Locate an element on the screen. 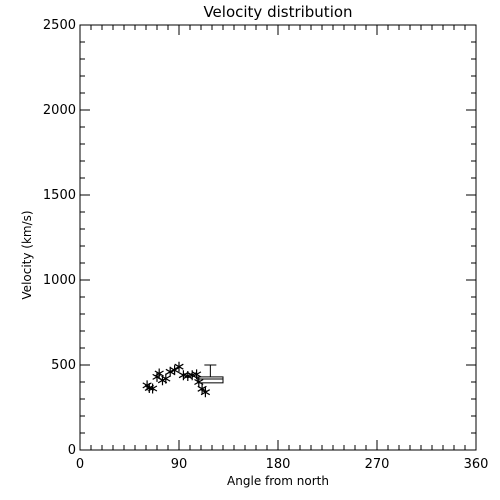  y-tick-label: 1000 is located at coordinates (59, 280).